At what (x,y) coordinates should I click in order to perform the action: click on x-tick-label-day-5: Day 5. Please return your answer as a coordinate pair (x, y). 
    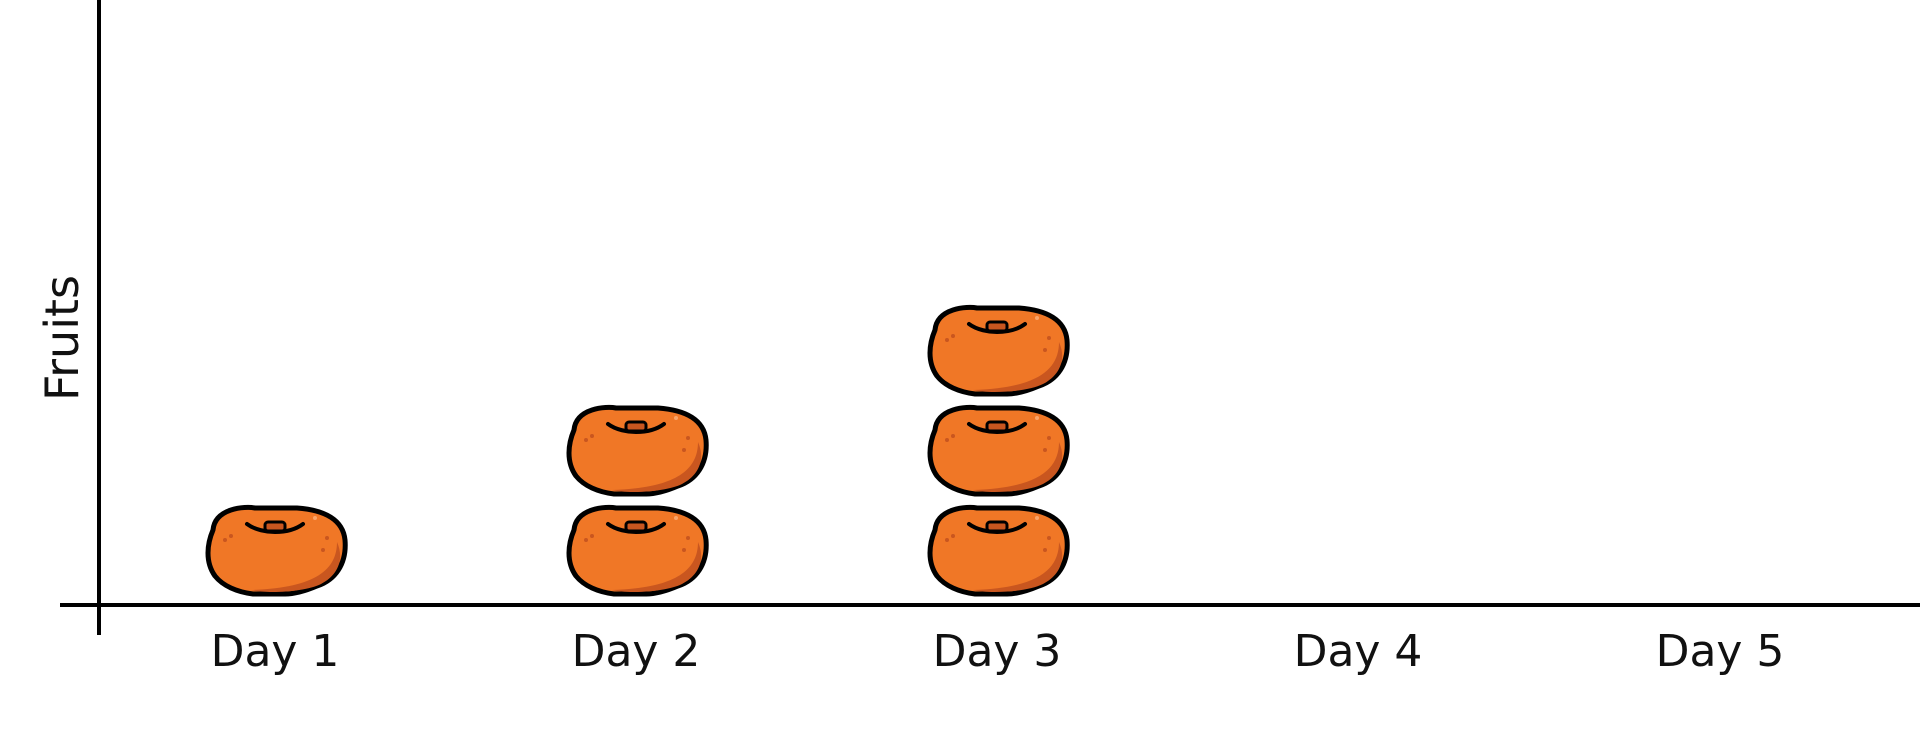
    Looking at the image, I should click on (1720, 651).